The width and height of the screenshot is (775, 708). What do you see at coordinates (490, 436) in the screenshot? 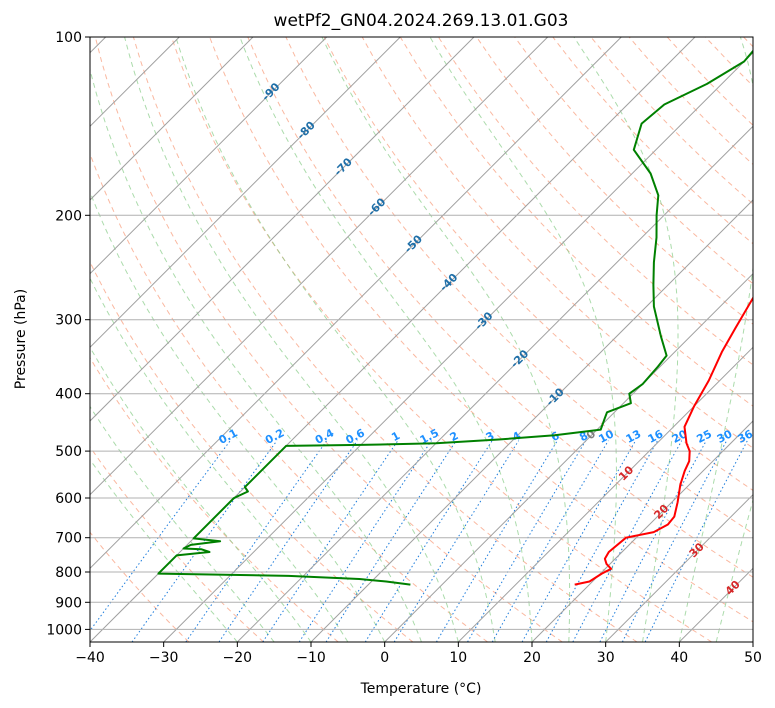
I see `mixing-ratio-label: 3` at bounding box center [490, 436].